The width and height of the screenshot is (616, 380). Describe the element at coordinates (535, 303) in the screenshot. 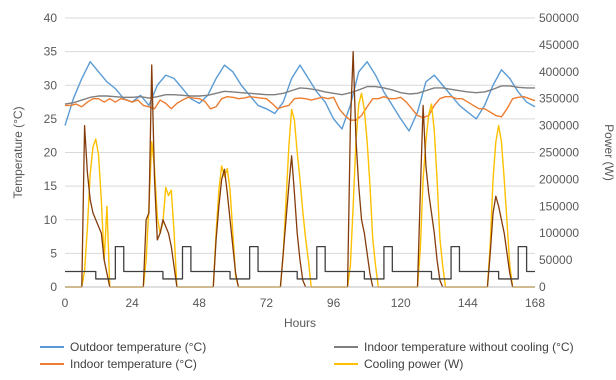

I see `x-tick-7: 168` at that location.